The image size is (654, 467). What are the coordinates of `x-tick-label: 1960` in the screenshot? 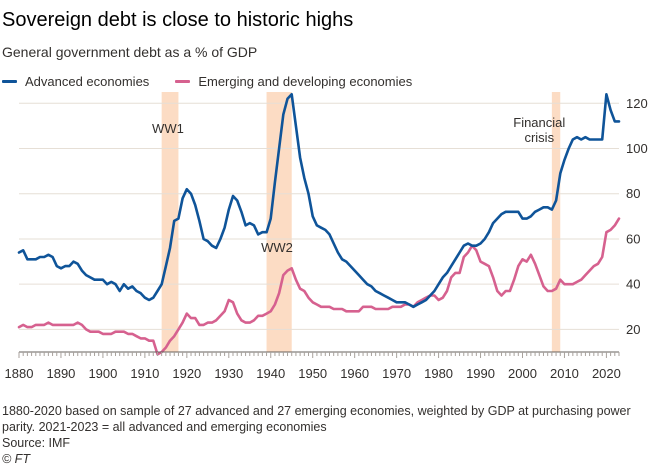 It's located at (354, 373).